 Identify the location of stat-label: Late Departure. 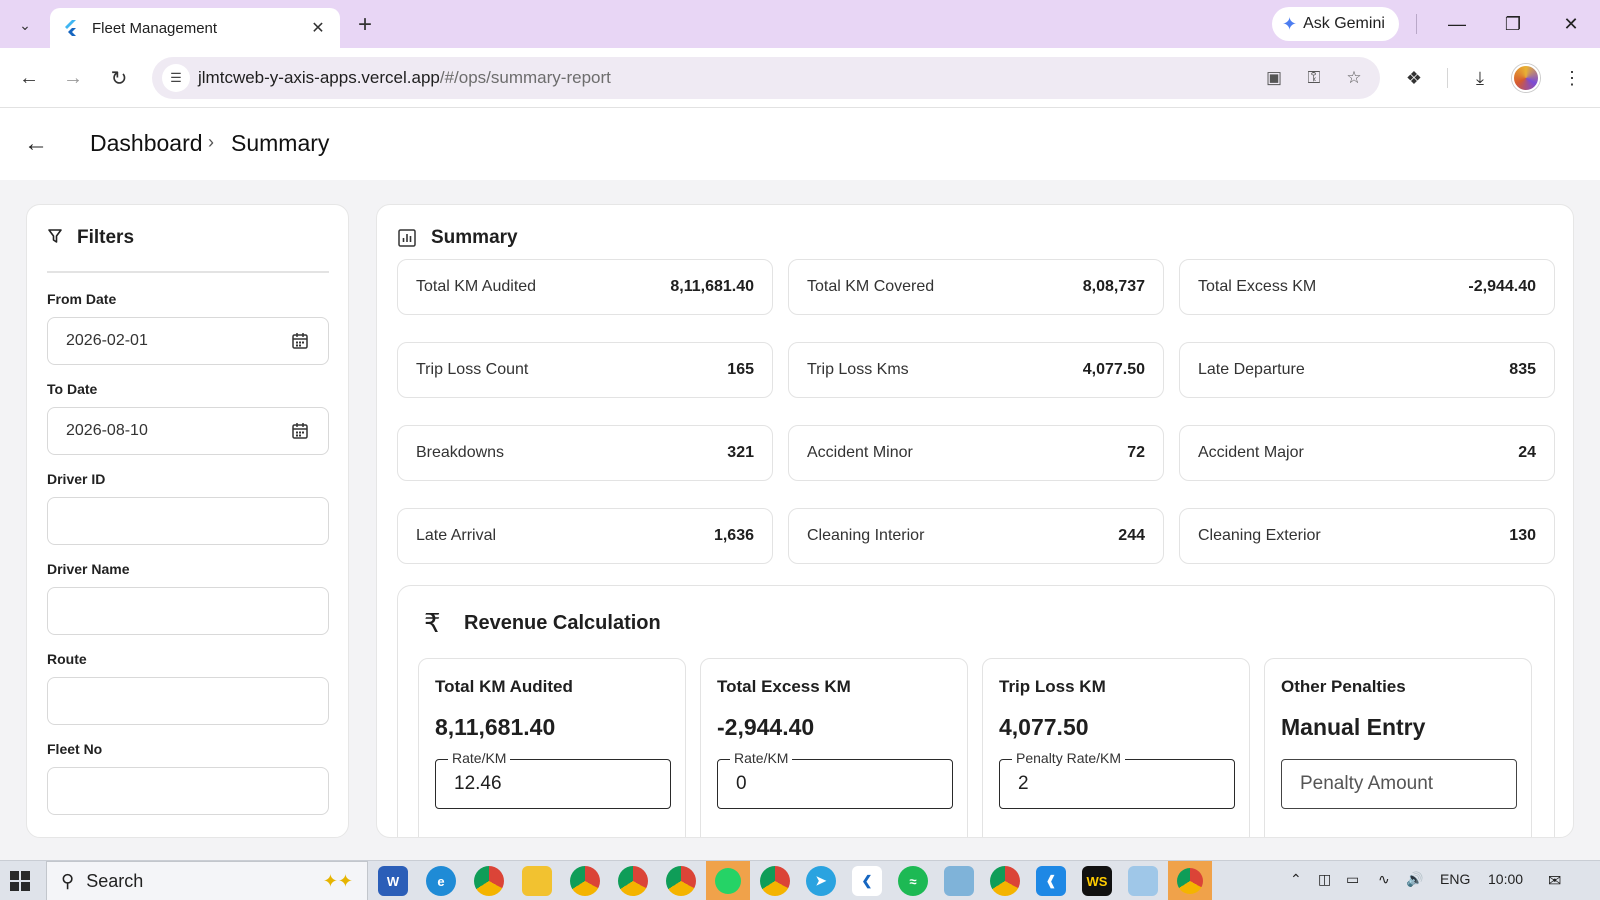
(1251, 369).